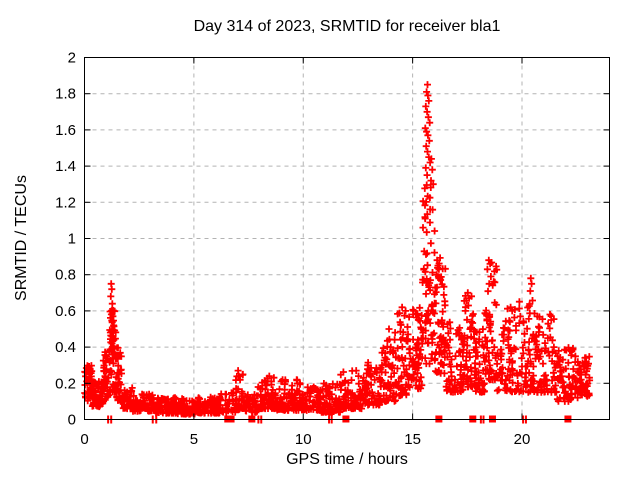  I want to click on y-tick-label: 2, so click(72, 58).